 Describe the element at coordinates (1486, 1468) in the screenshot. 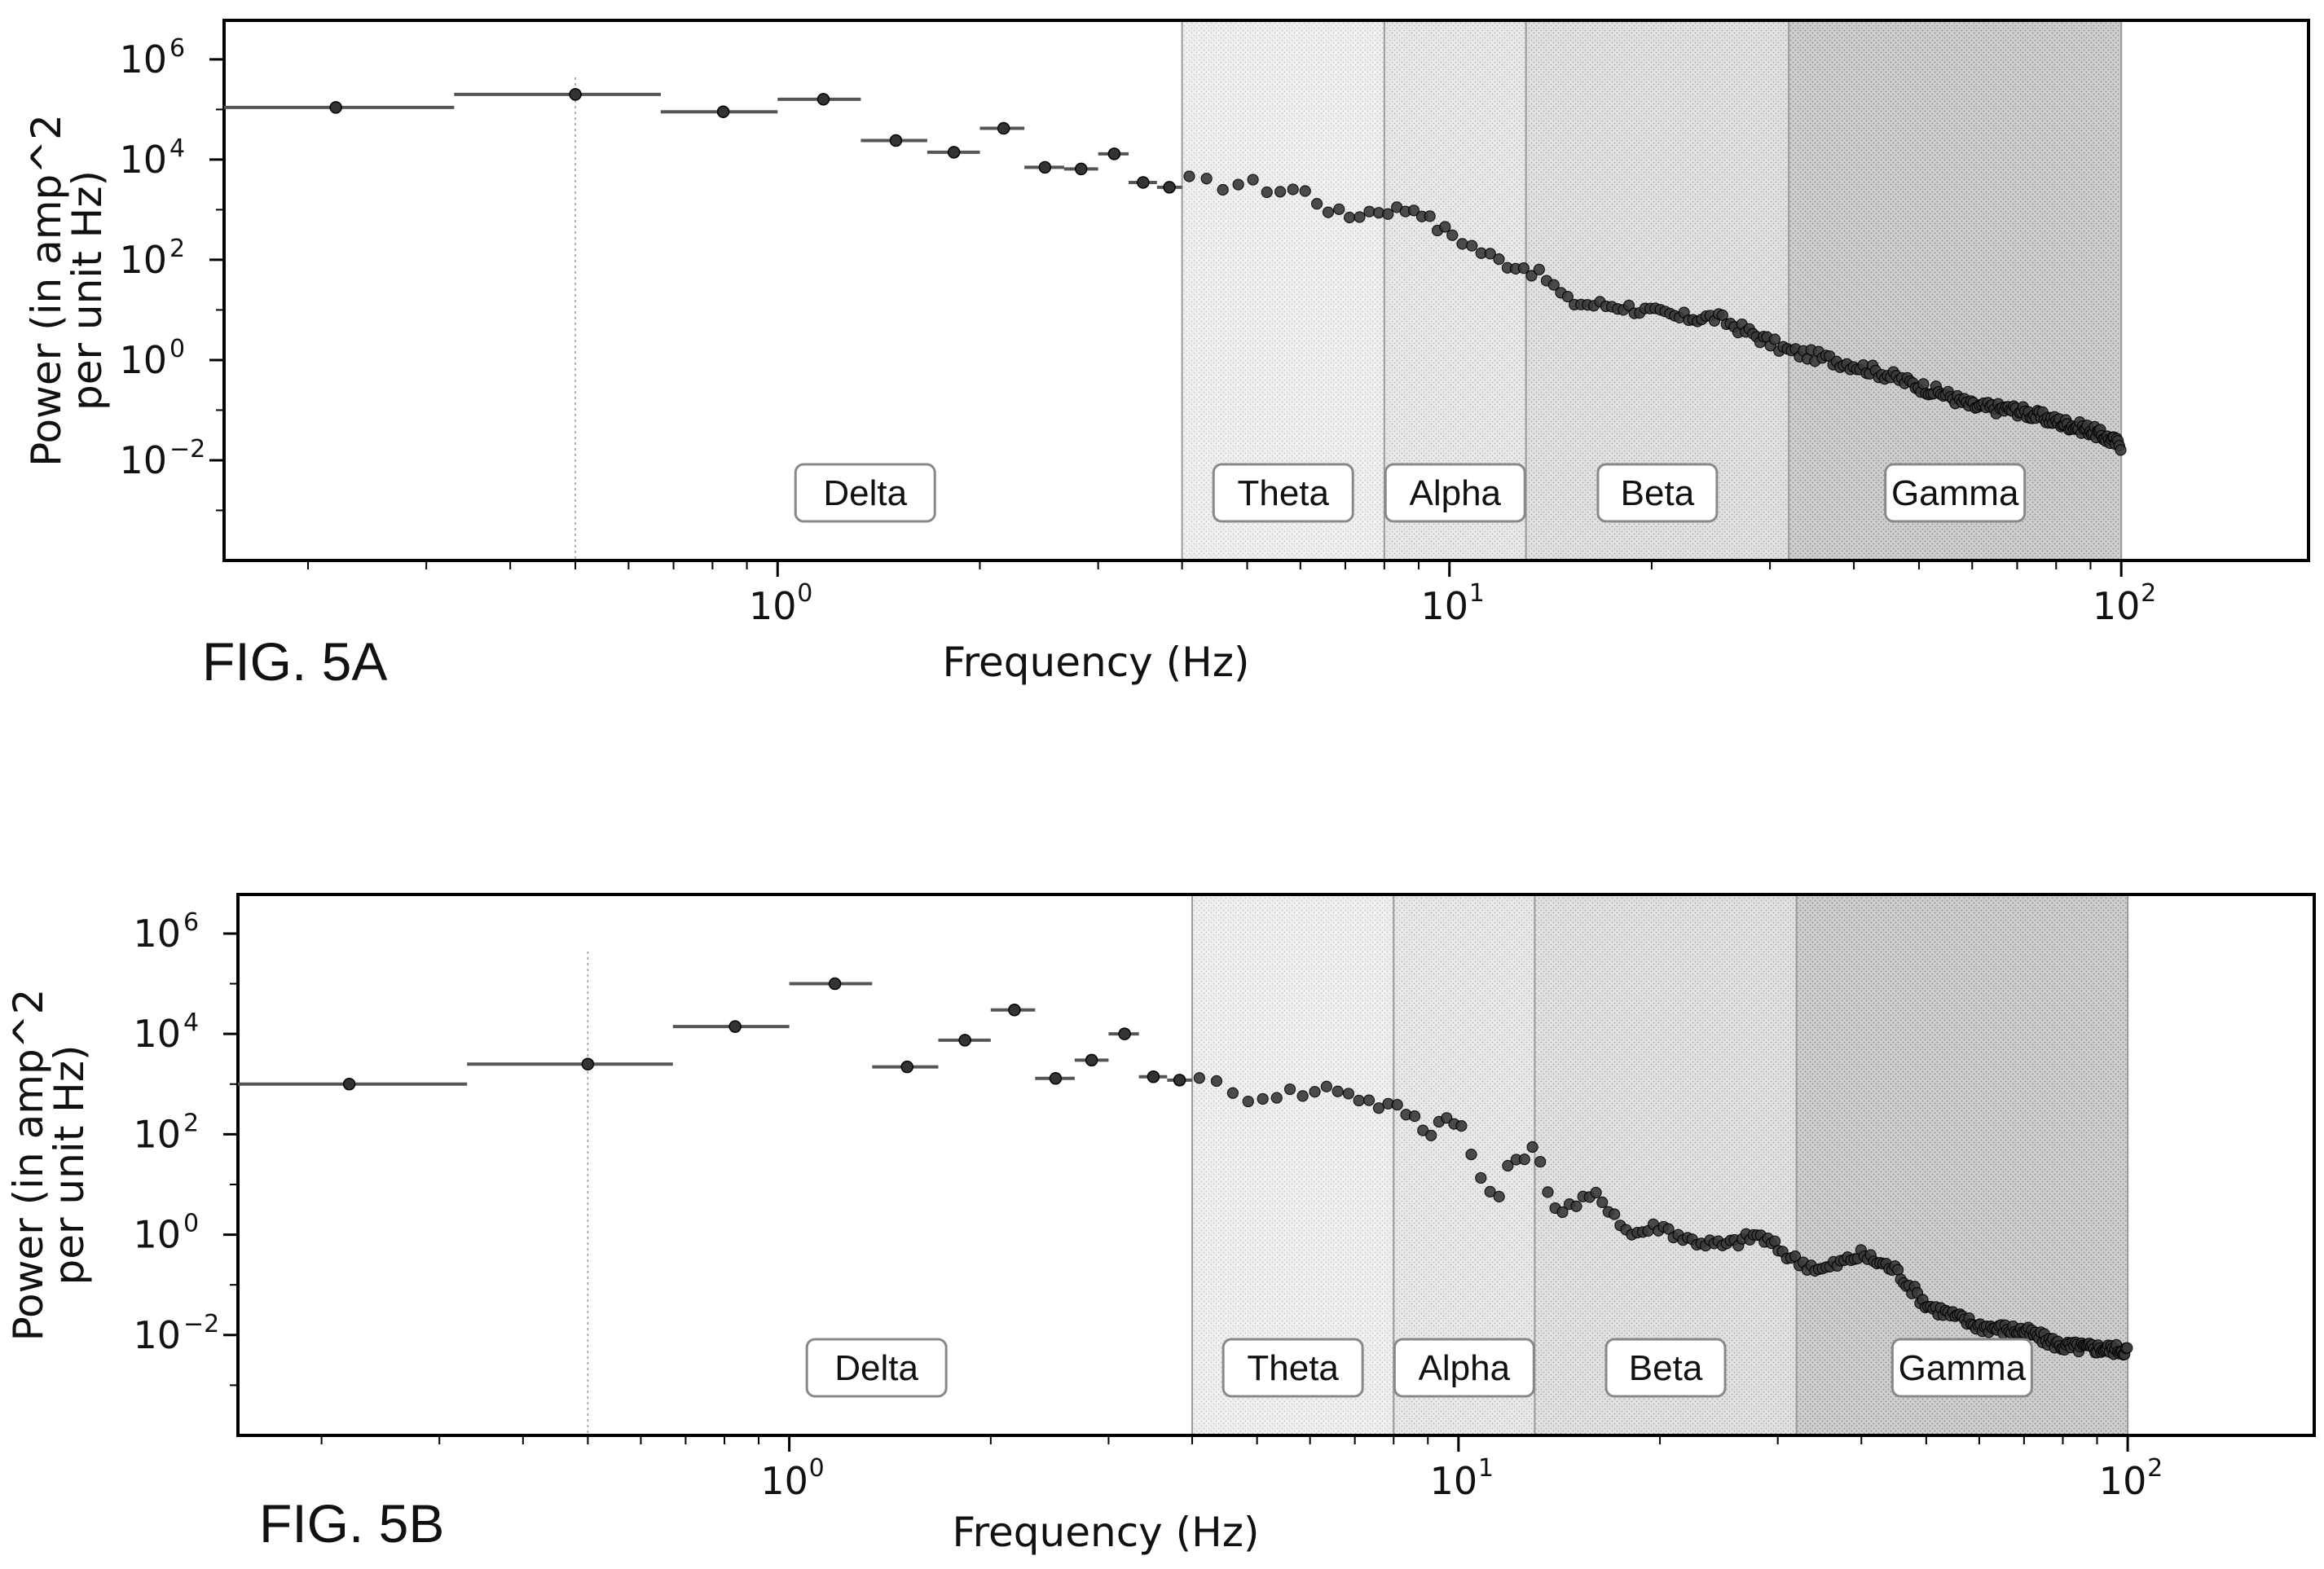

I see `x-tick-exponent: 1` at that location.